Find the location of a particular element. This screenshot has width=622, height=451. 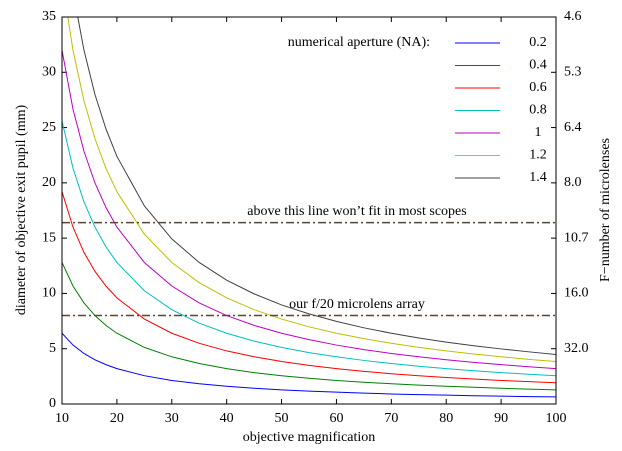

y2-tick-label: 32.0 is located at coordinates (576, 348).